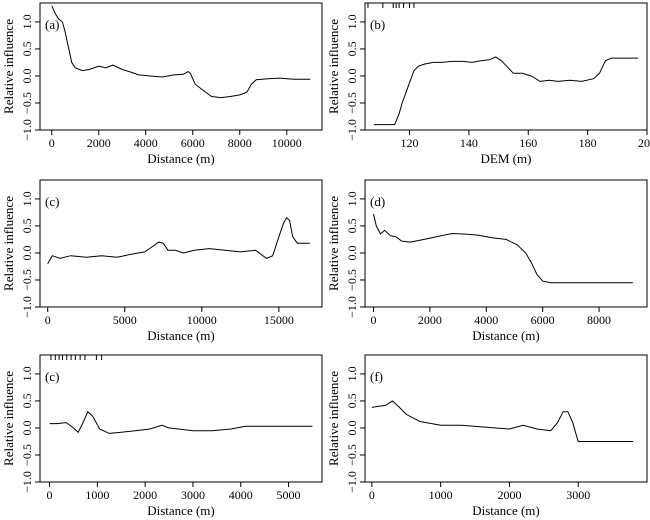 The width and height of the screenshot is (650, 520). Describe the element at coordinates (376, 376) in the screenshot. I see `panel-label: (f)` at that location.